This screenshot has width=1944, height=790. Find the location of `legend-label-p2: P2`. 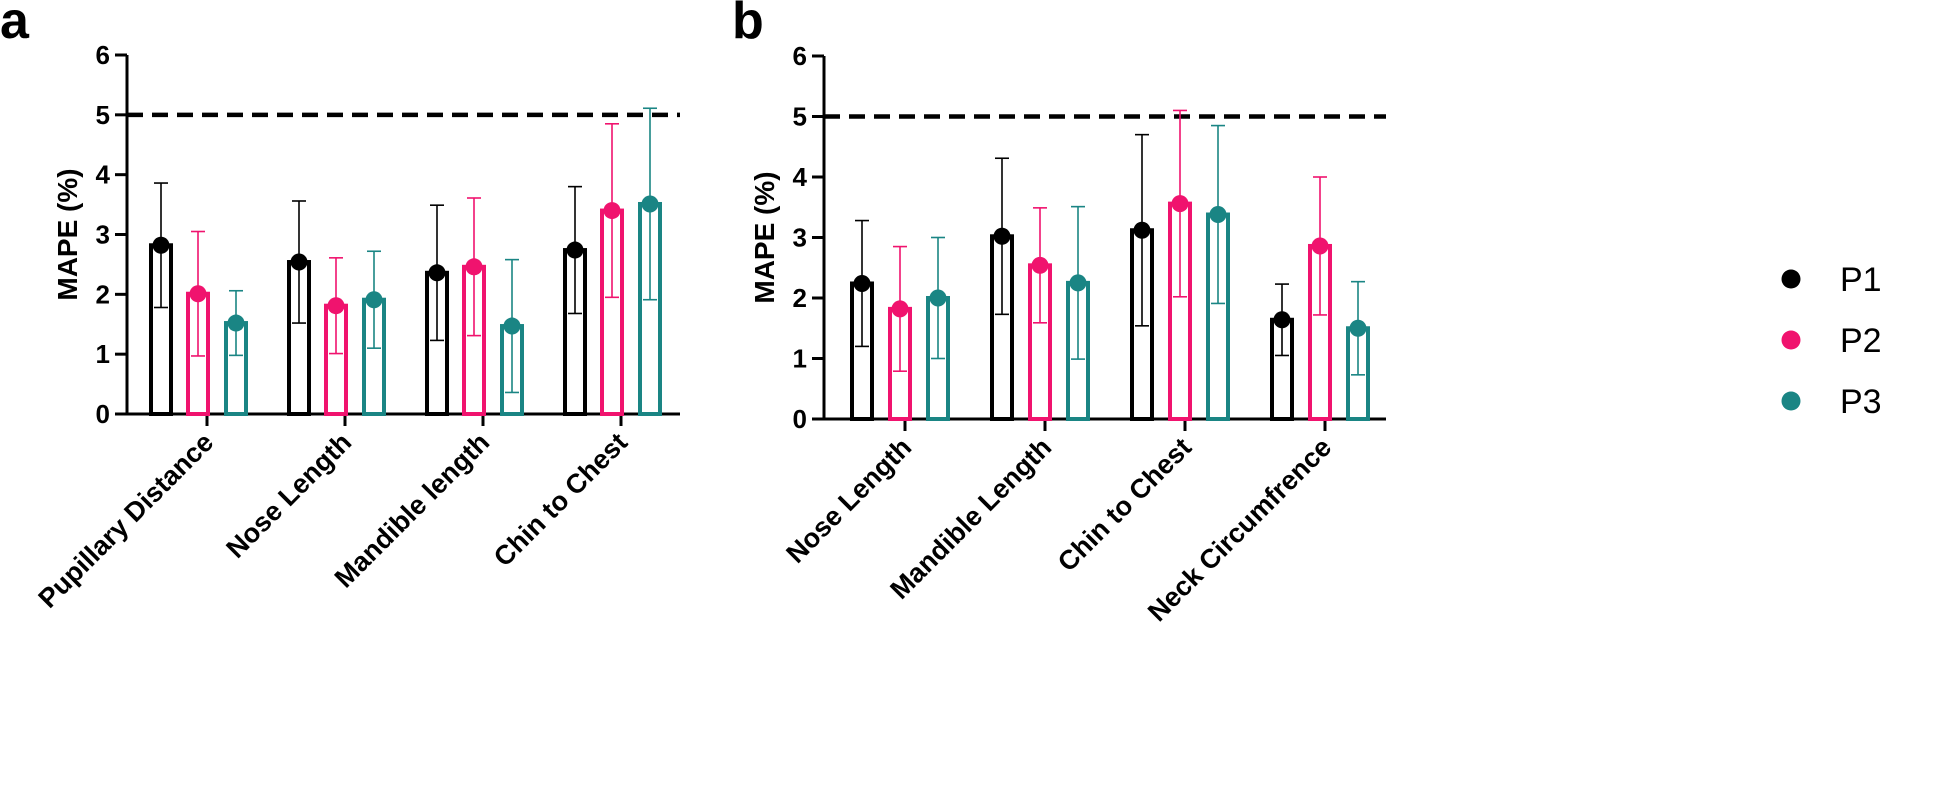

legend-label-p2: P2 is located at coordinates (1861, 341).